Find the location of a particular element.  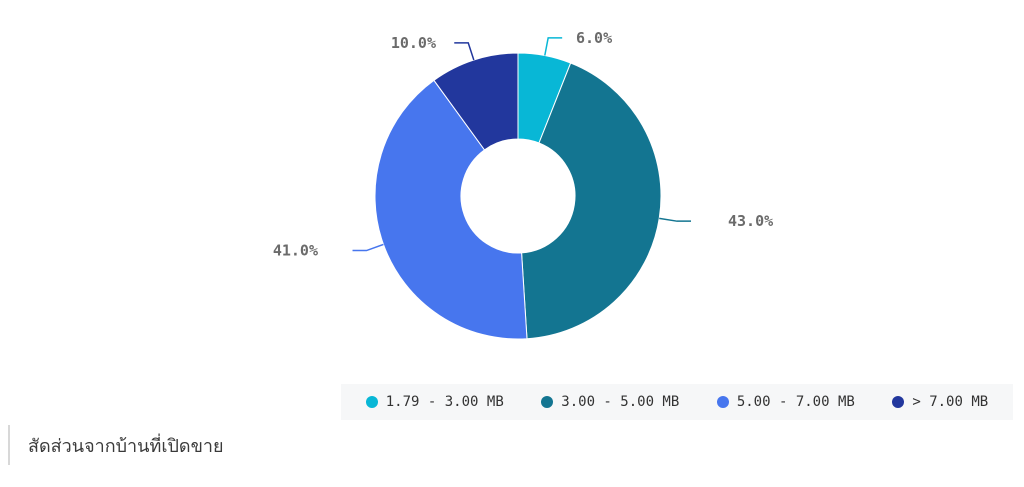

legend-label-1: 1.79 - 3.00 MB is located at coordinates (444, 402).